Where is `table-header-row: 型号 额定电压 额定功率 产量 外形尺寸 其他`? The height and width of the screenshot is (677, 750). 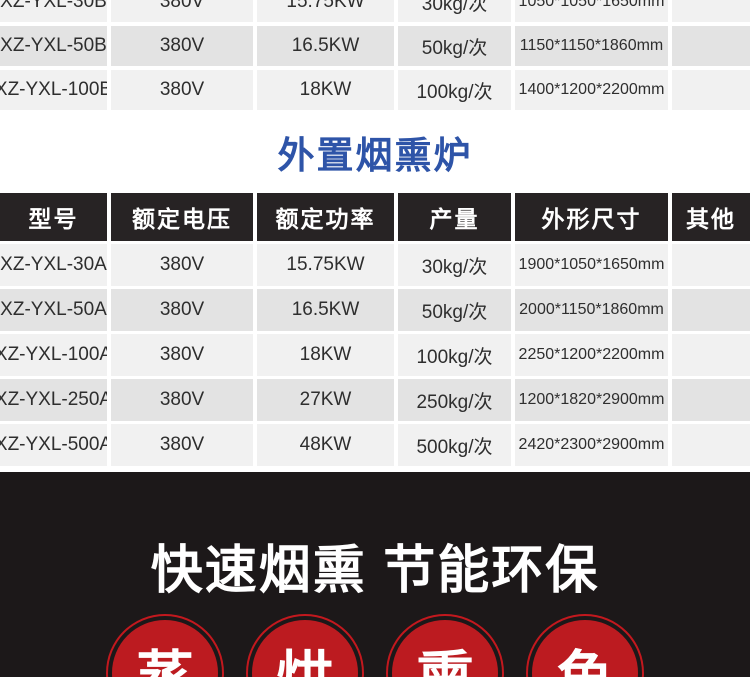 table-header-row: 型号 额定电压 额定功率 产量 外形尺寸 其他 is located at coordinates (375, 217).